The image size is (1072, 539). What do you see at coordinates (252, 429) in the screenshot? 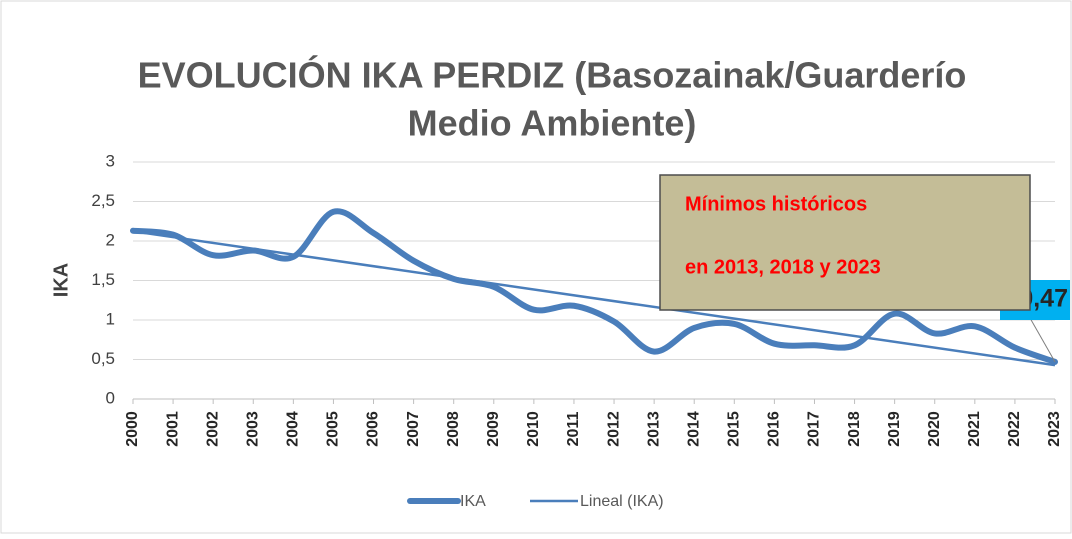
I see `x-tick-label: 2003` at bounding box center [252, 429].